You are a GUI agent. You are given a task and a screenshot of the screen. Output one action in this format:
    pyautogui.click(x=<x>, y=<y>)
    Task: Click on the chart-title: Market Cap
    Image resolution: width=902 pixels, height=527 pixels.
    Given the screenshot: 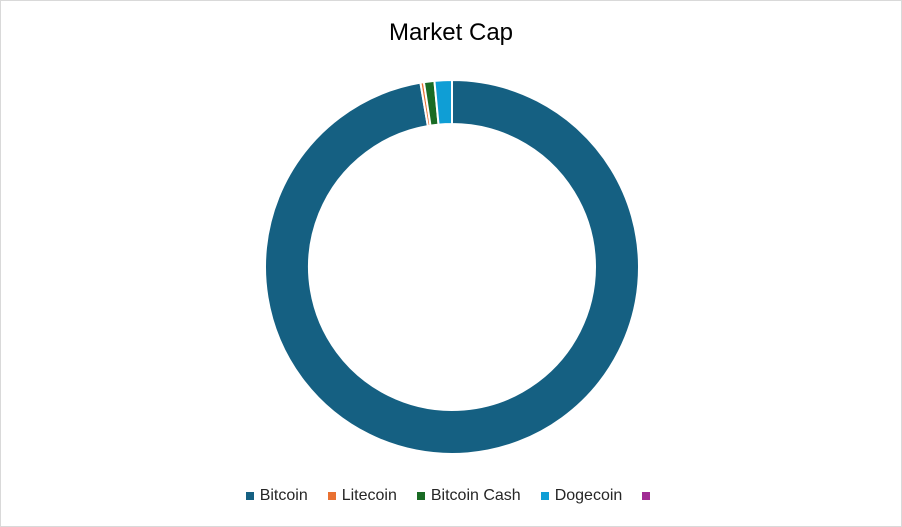 What is the action you would take?
    pyautogui.click(x=451, y=32)
    